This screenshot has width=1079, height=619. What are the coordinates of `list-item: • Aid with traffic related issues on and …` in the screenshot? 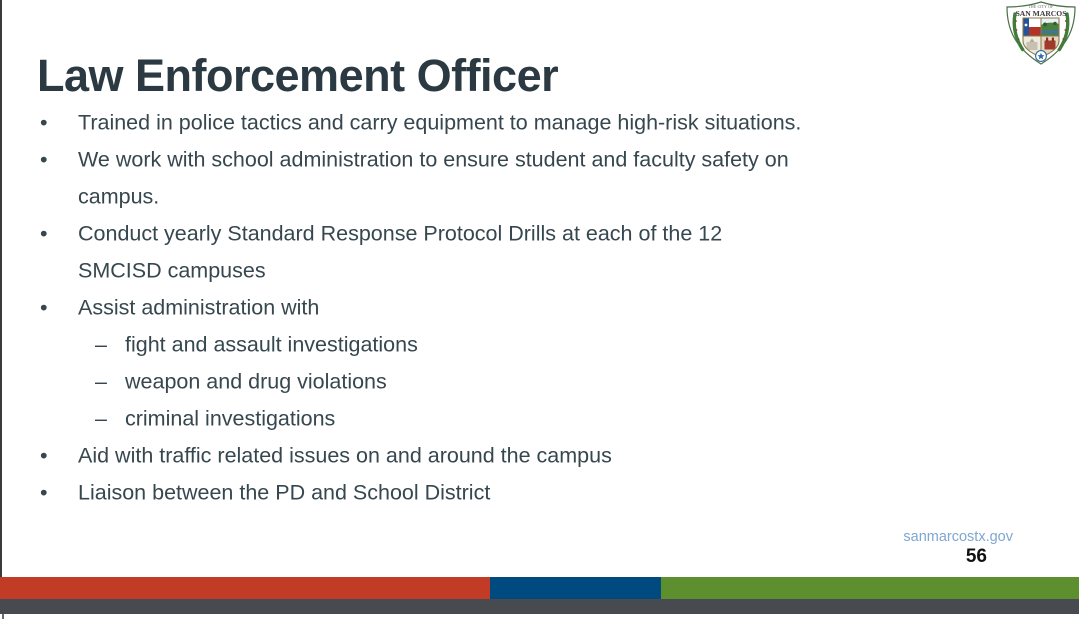 It's located at (539, 455).